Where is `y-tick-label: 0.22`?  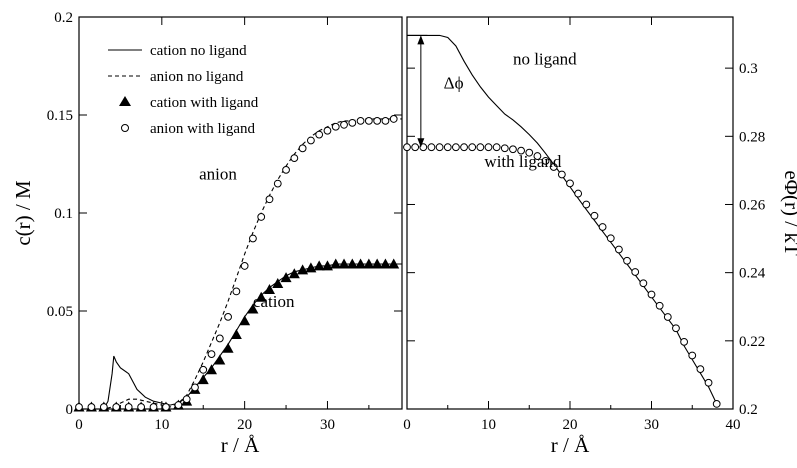 y-tick-label: 0.22 is located at coordinates (752, 342).